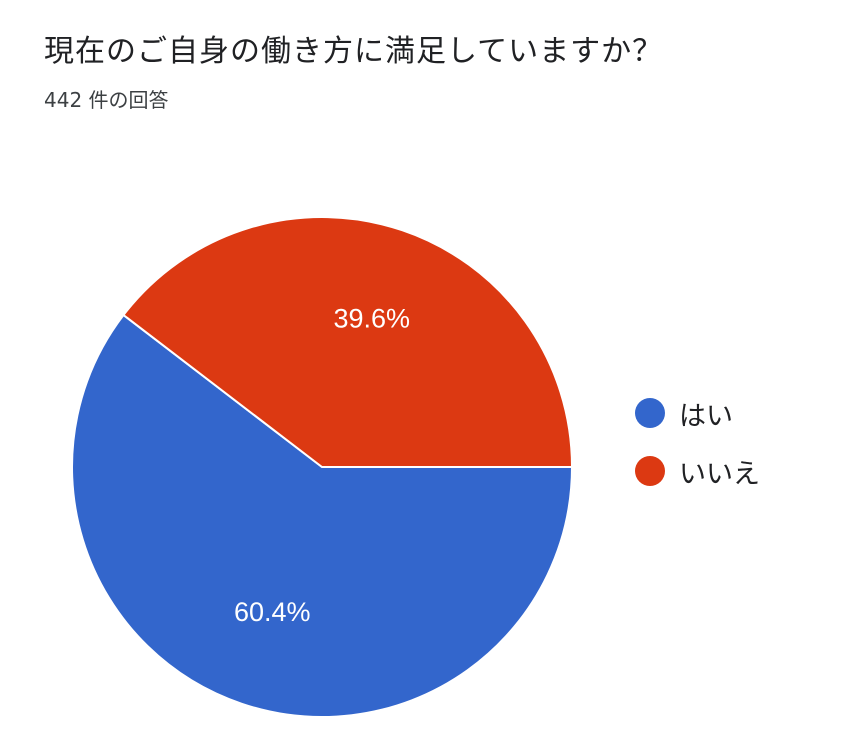 The height and width of the screenshot is (753, 853). Describe the element at coordinates (706, 416) in the screenshot. I see `legend-label-yes: はい` at that location.